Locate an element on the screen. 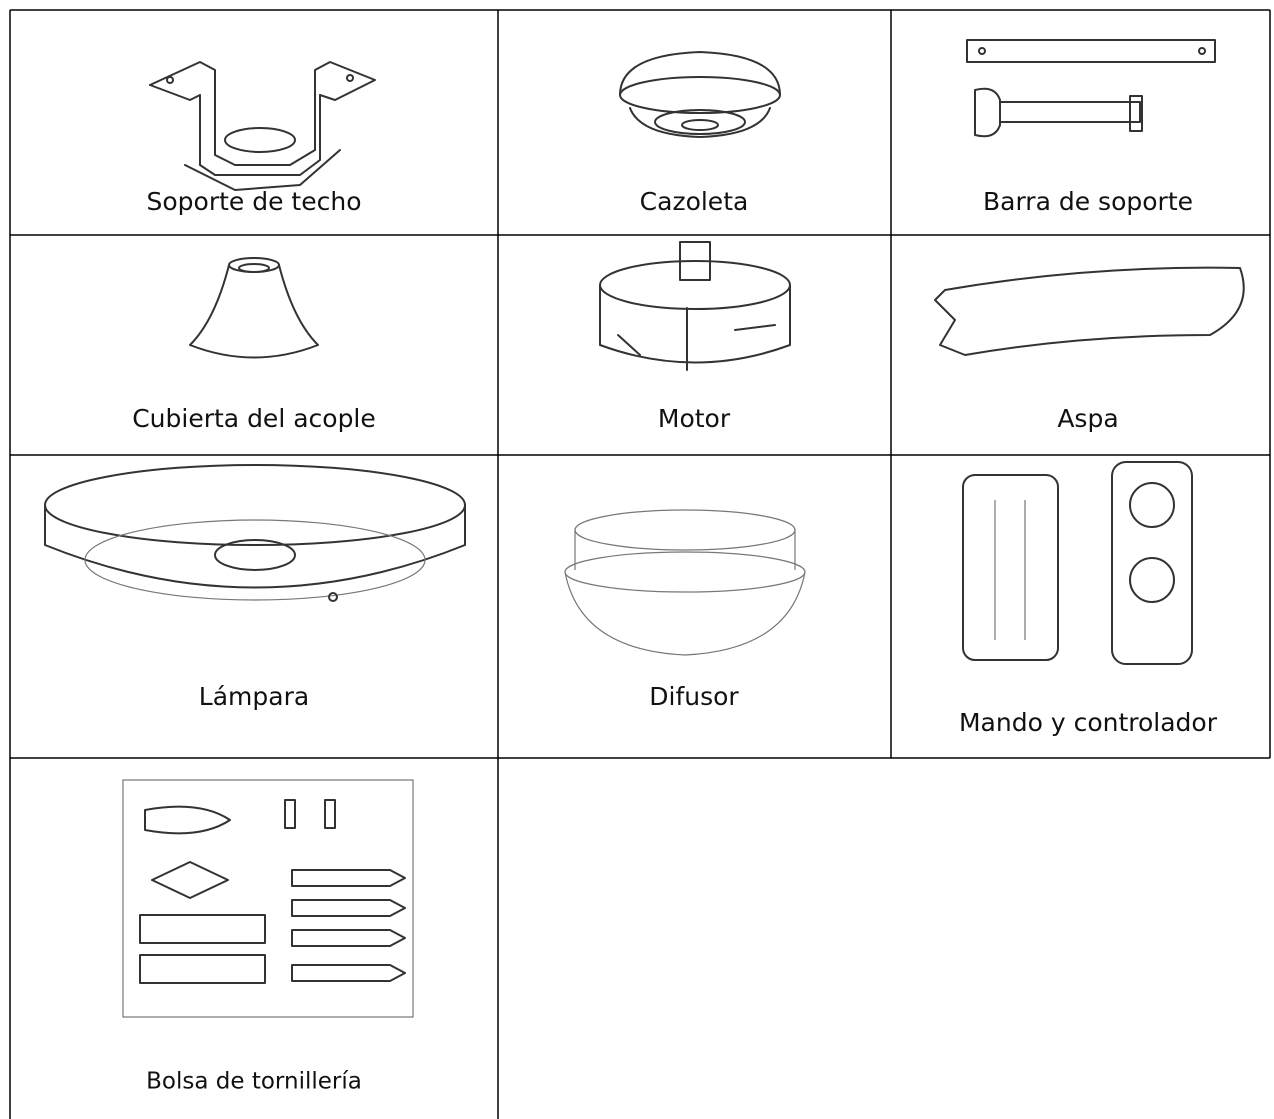  lamp-icon is located at coordinates (255, 533).